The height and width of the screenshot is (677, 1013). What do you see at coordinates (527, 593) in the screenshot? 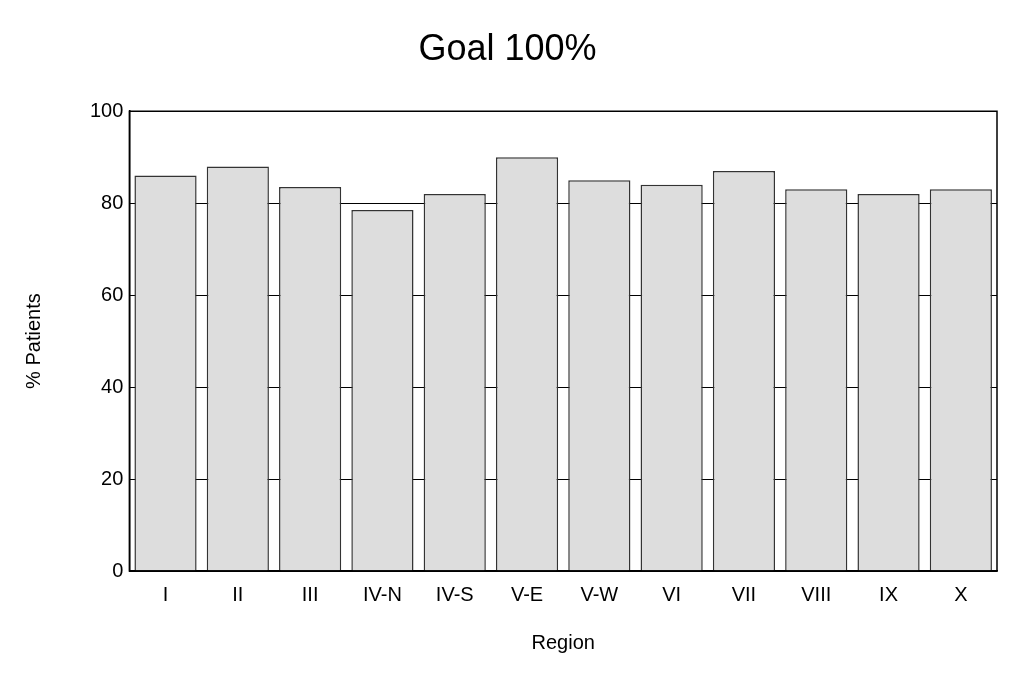
I see `x-tick-label: V-E` at bounding box center [527, 593].